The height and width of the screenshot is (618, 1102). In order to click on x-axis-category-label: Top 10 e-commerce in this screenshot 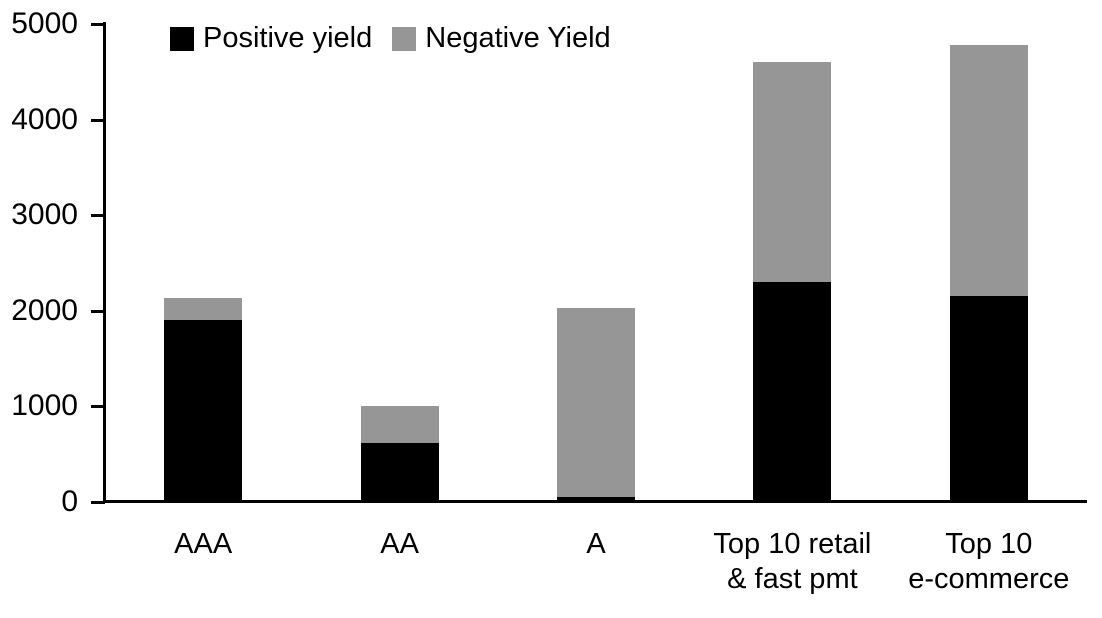, I will do `click(989, 561)`.